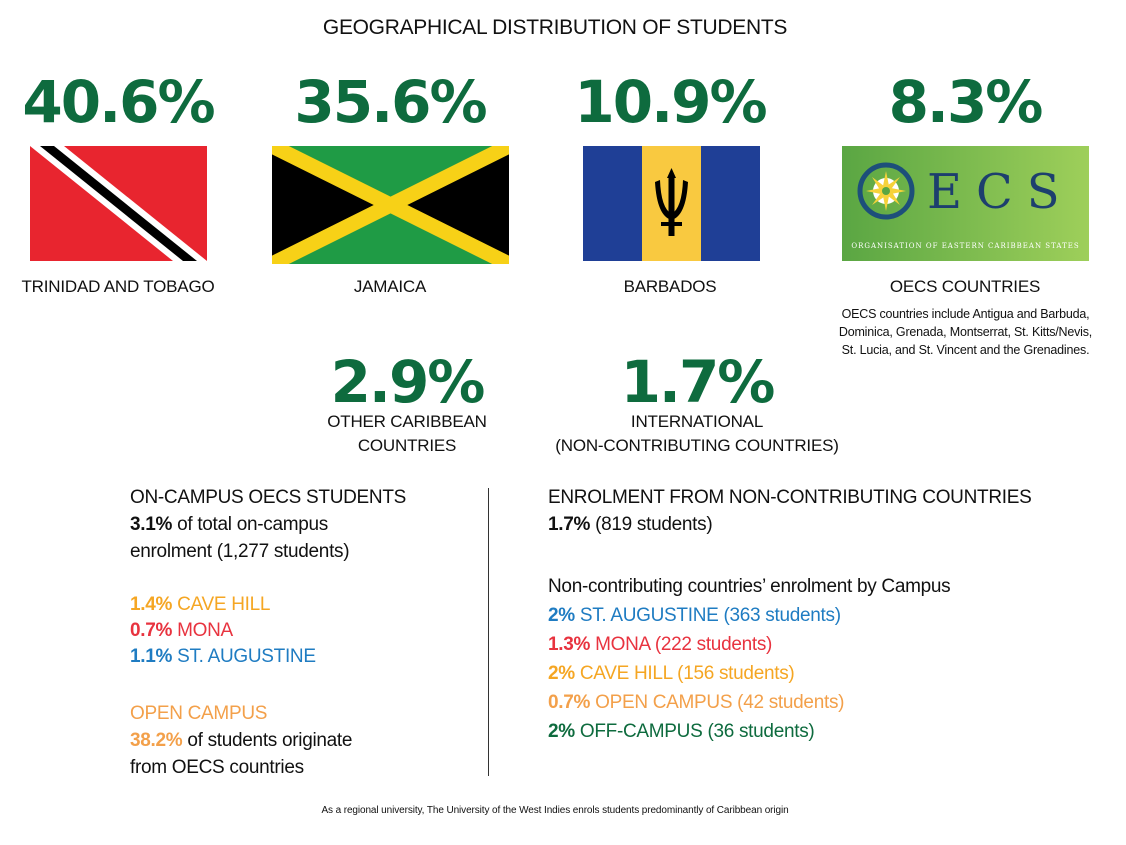  Describe the element at coordinates (555, 27) in the screenshot. I see `page-title: GEOGRAPHICAL DISTRIBUTION OF STUDENTS` at that location.